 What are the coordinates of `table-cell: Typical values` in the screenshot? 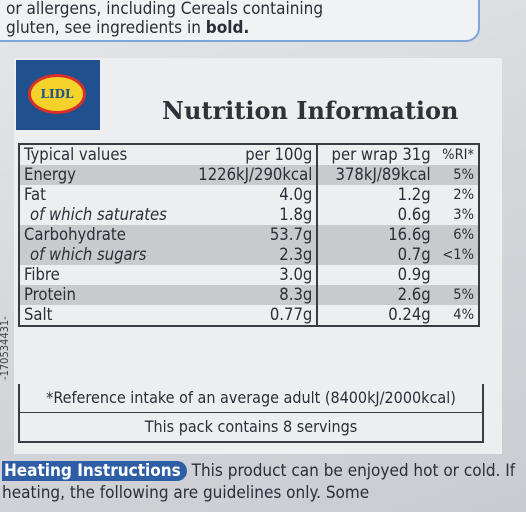 It's located at (76, 154).